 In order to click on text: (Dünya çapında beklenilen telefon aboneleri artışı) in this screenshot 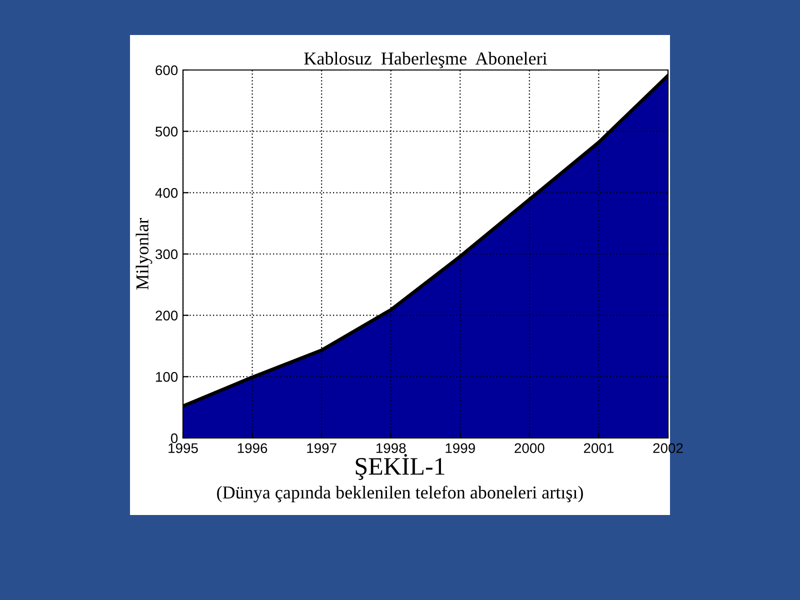, I will do `click(400, 494)`.